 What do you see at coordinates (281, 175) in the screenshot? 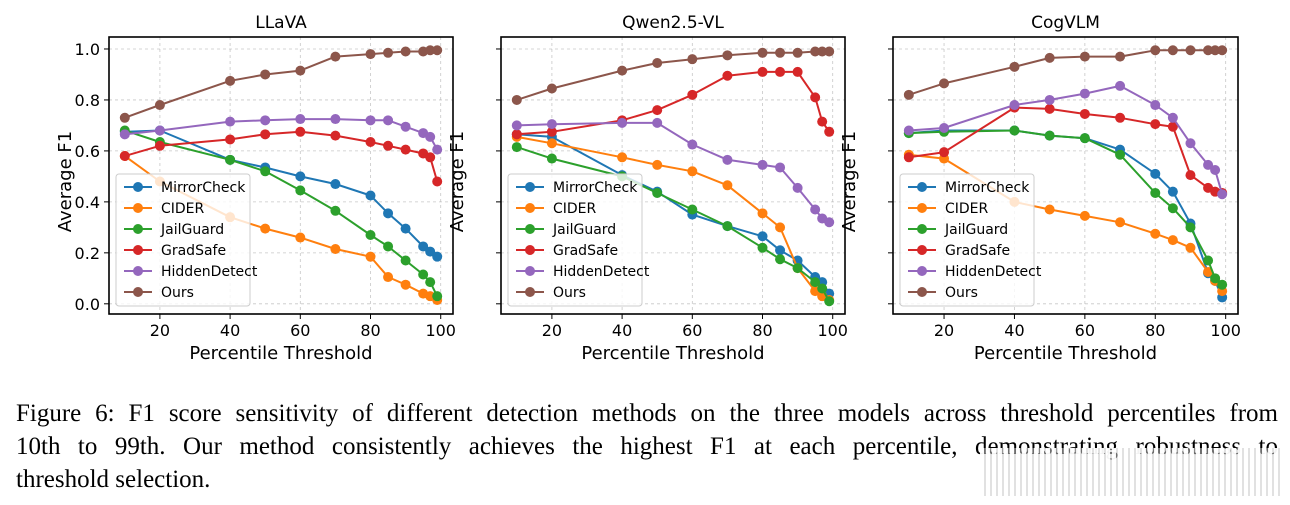
I see `plot-frame` at bounding box center [281, 175].